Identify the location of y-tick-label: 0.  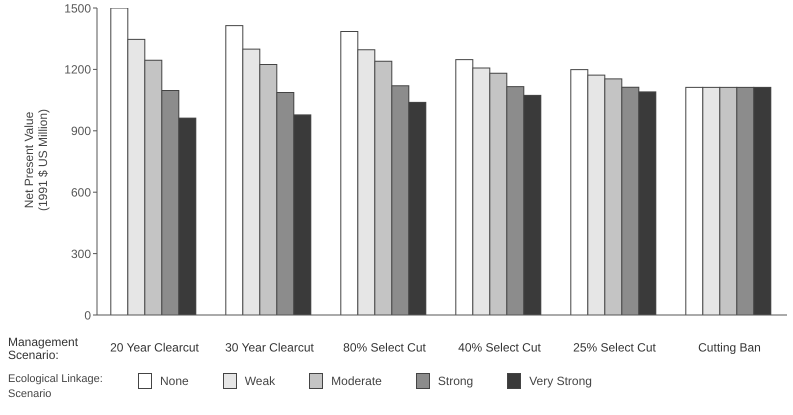
(88, 315).